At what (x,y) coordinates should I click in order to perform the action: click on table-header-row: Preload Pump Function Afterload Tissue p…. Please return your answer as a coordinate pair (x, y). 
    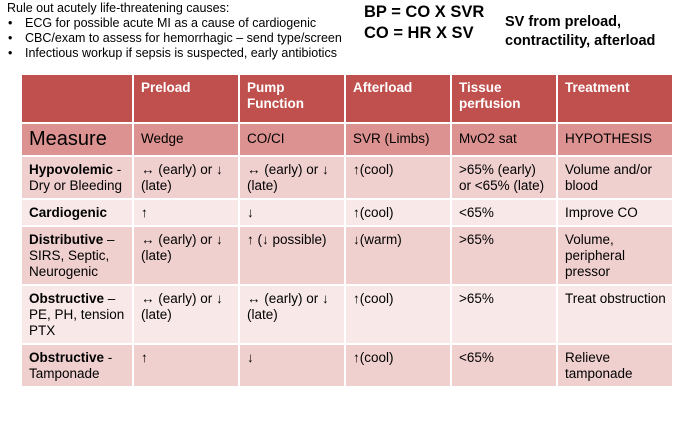
    Looking at the image, I should click on (347, 98).